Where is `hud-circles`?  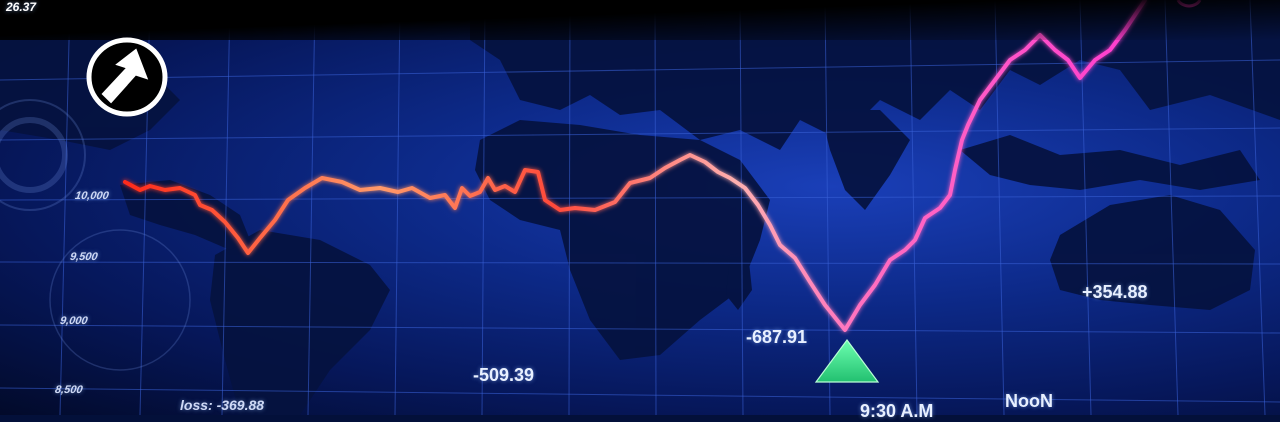
hud-circles is located at coordinates (95, 235).